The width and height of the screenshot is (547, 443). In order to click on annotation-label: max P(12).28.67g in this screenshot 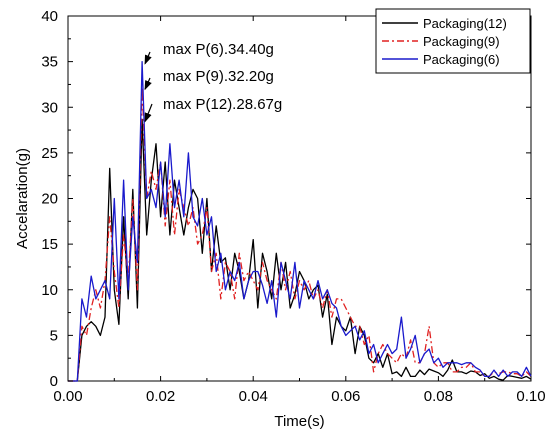, I will do `click(222, 104)`.